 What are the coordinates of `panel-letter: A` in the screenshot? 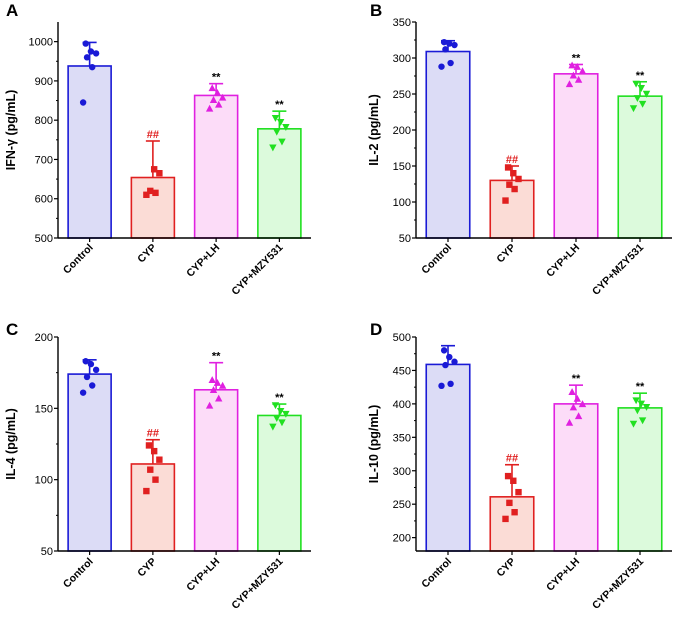 It's located at (12, 10).